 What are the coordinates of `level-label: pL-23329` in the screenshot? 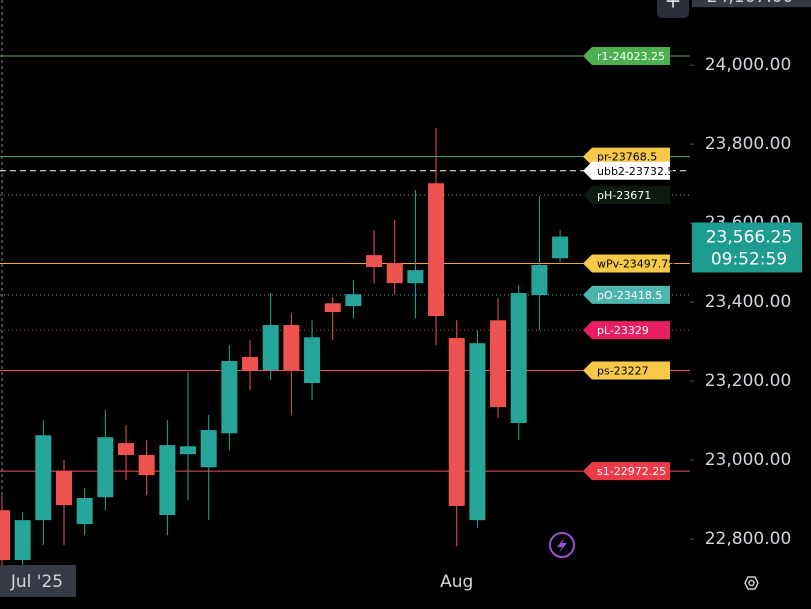 It's located at (623, 330).